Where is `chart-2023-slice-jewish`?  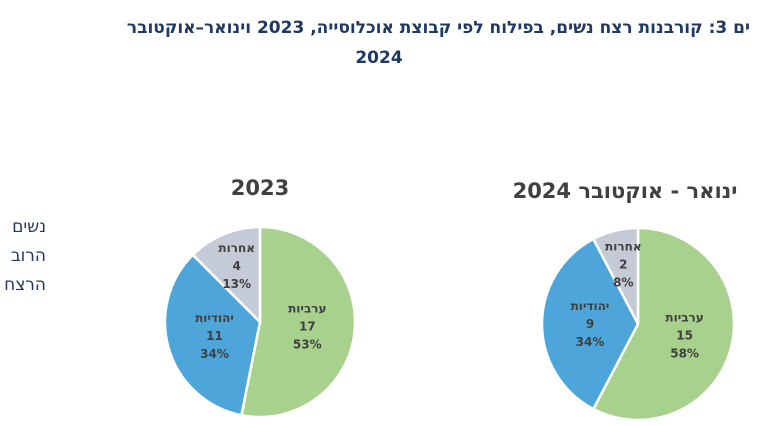 chart-2023-slice-jewish is located at coordinates (212, 335).